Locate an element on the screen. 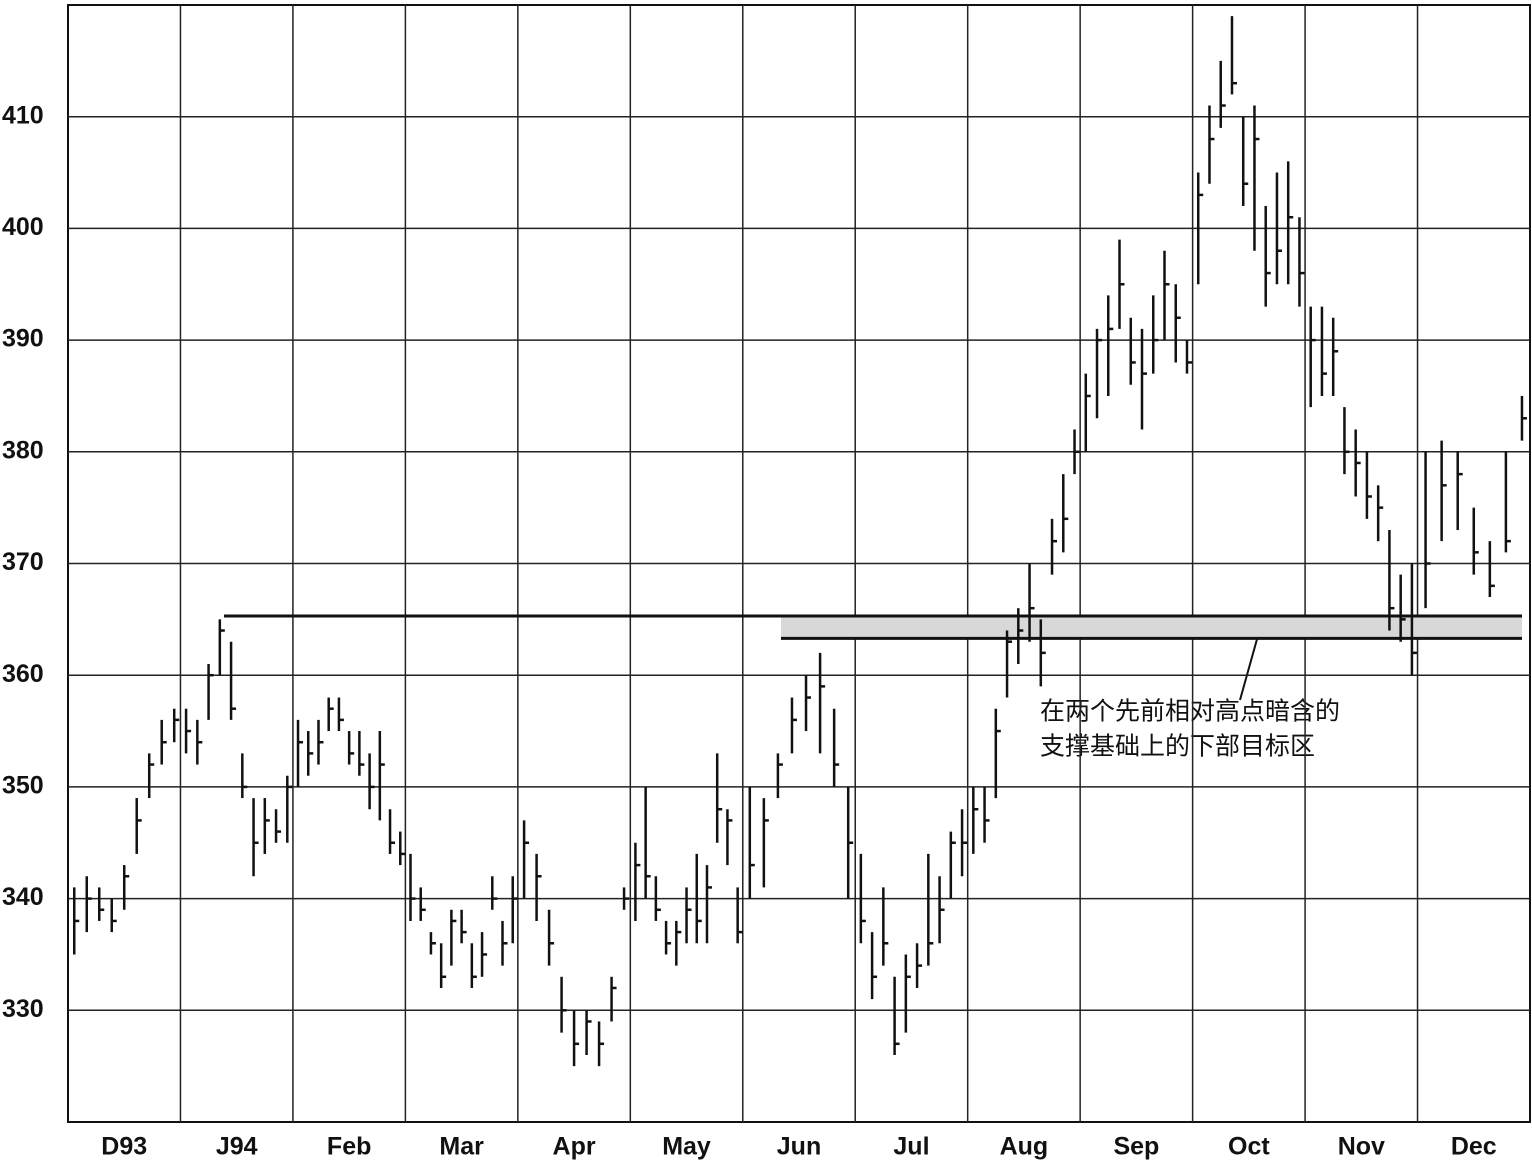 The width and height of the screenshot is (1532, 1166). x-tick-label: Oct is located at coordinates (1249, 1147).